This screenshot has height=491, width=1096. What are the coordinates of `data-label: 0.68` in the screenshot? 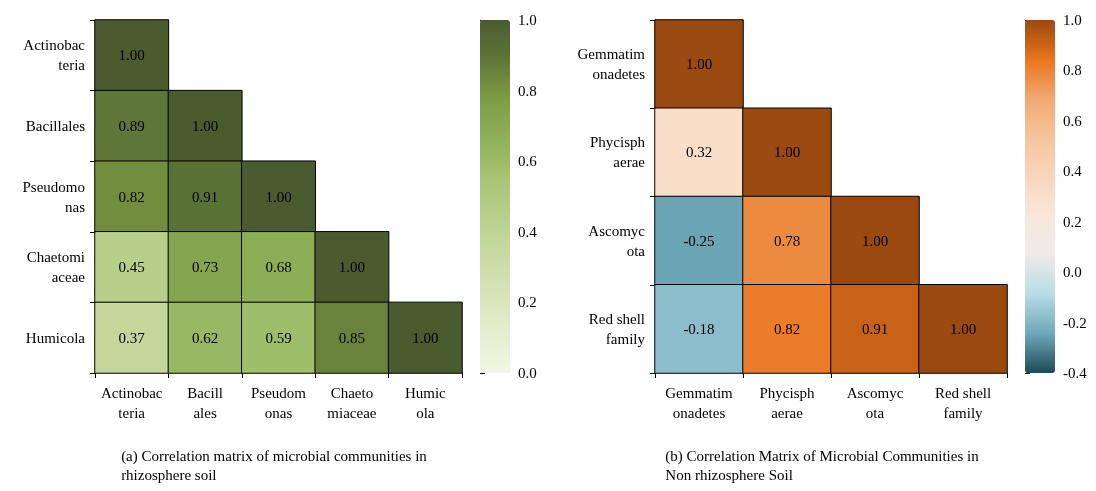 It's located at (278, 267).